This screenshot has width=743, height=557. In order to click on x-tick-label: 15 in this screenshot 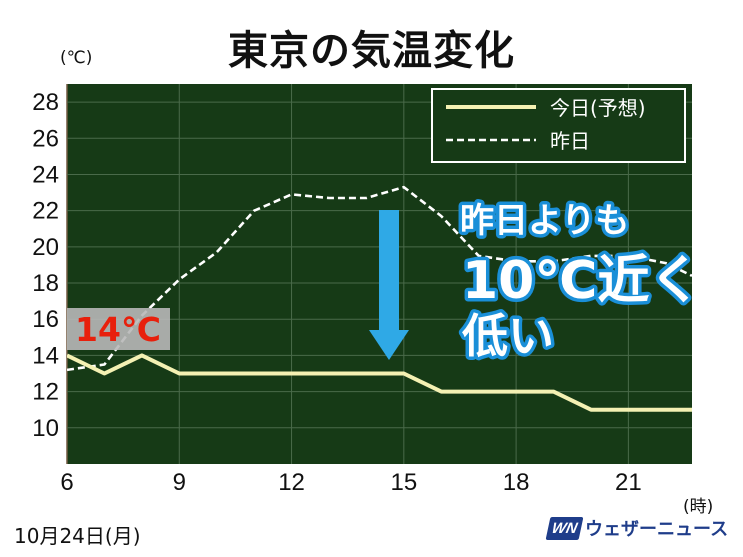, I will do `click(403, 482)`.